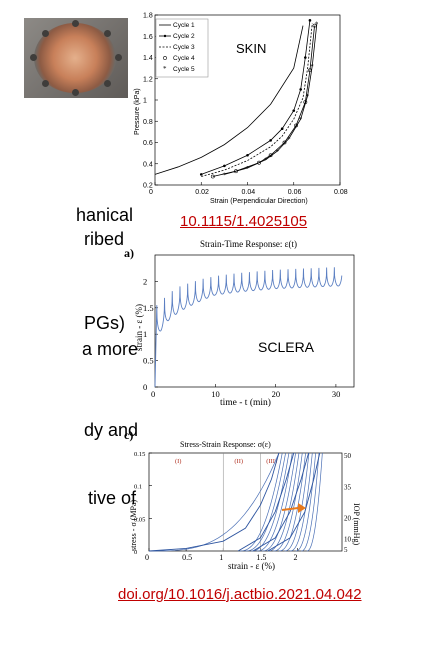  Describe the element at coordinates (341, 192) in the screenshot. I see `skin-x-tick-label: 0.08` at that location.